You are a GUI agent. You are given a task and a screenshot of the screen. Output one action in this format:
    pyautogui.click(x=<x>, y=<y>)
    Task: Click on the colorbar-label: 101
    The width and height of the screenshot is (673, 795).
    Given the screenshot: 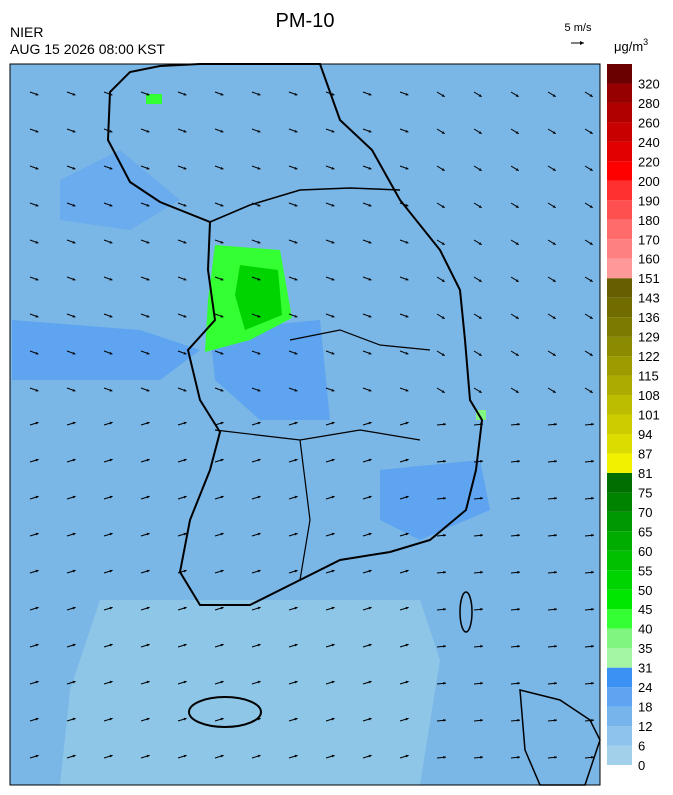 What is the action you would take?
    pyautogui.click(x=649, y=415)
    